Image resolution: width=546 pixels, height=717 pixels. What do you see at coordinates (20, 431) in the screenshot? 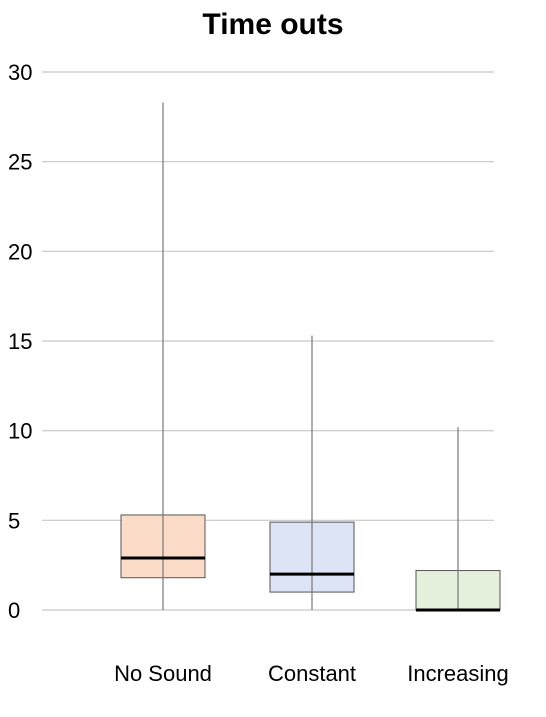
I see `y-tick-label-10: 10` at bounding box center [20, 431].